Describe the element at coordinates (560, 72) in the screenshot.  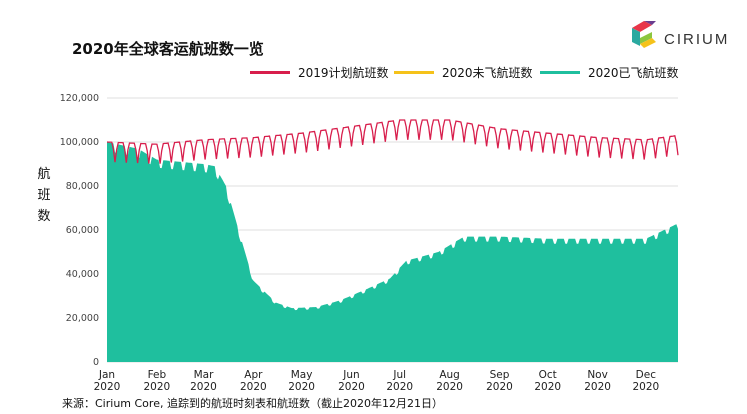
I see `legend-swatch-flown` at that location.